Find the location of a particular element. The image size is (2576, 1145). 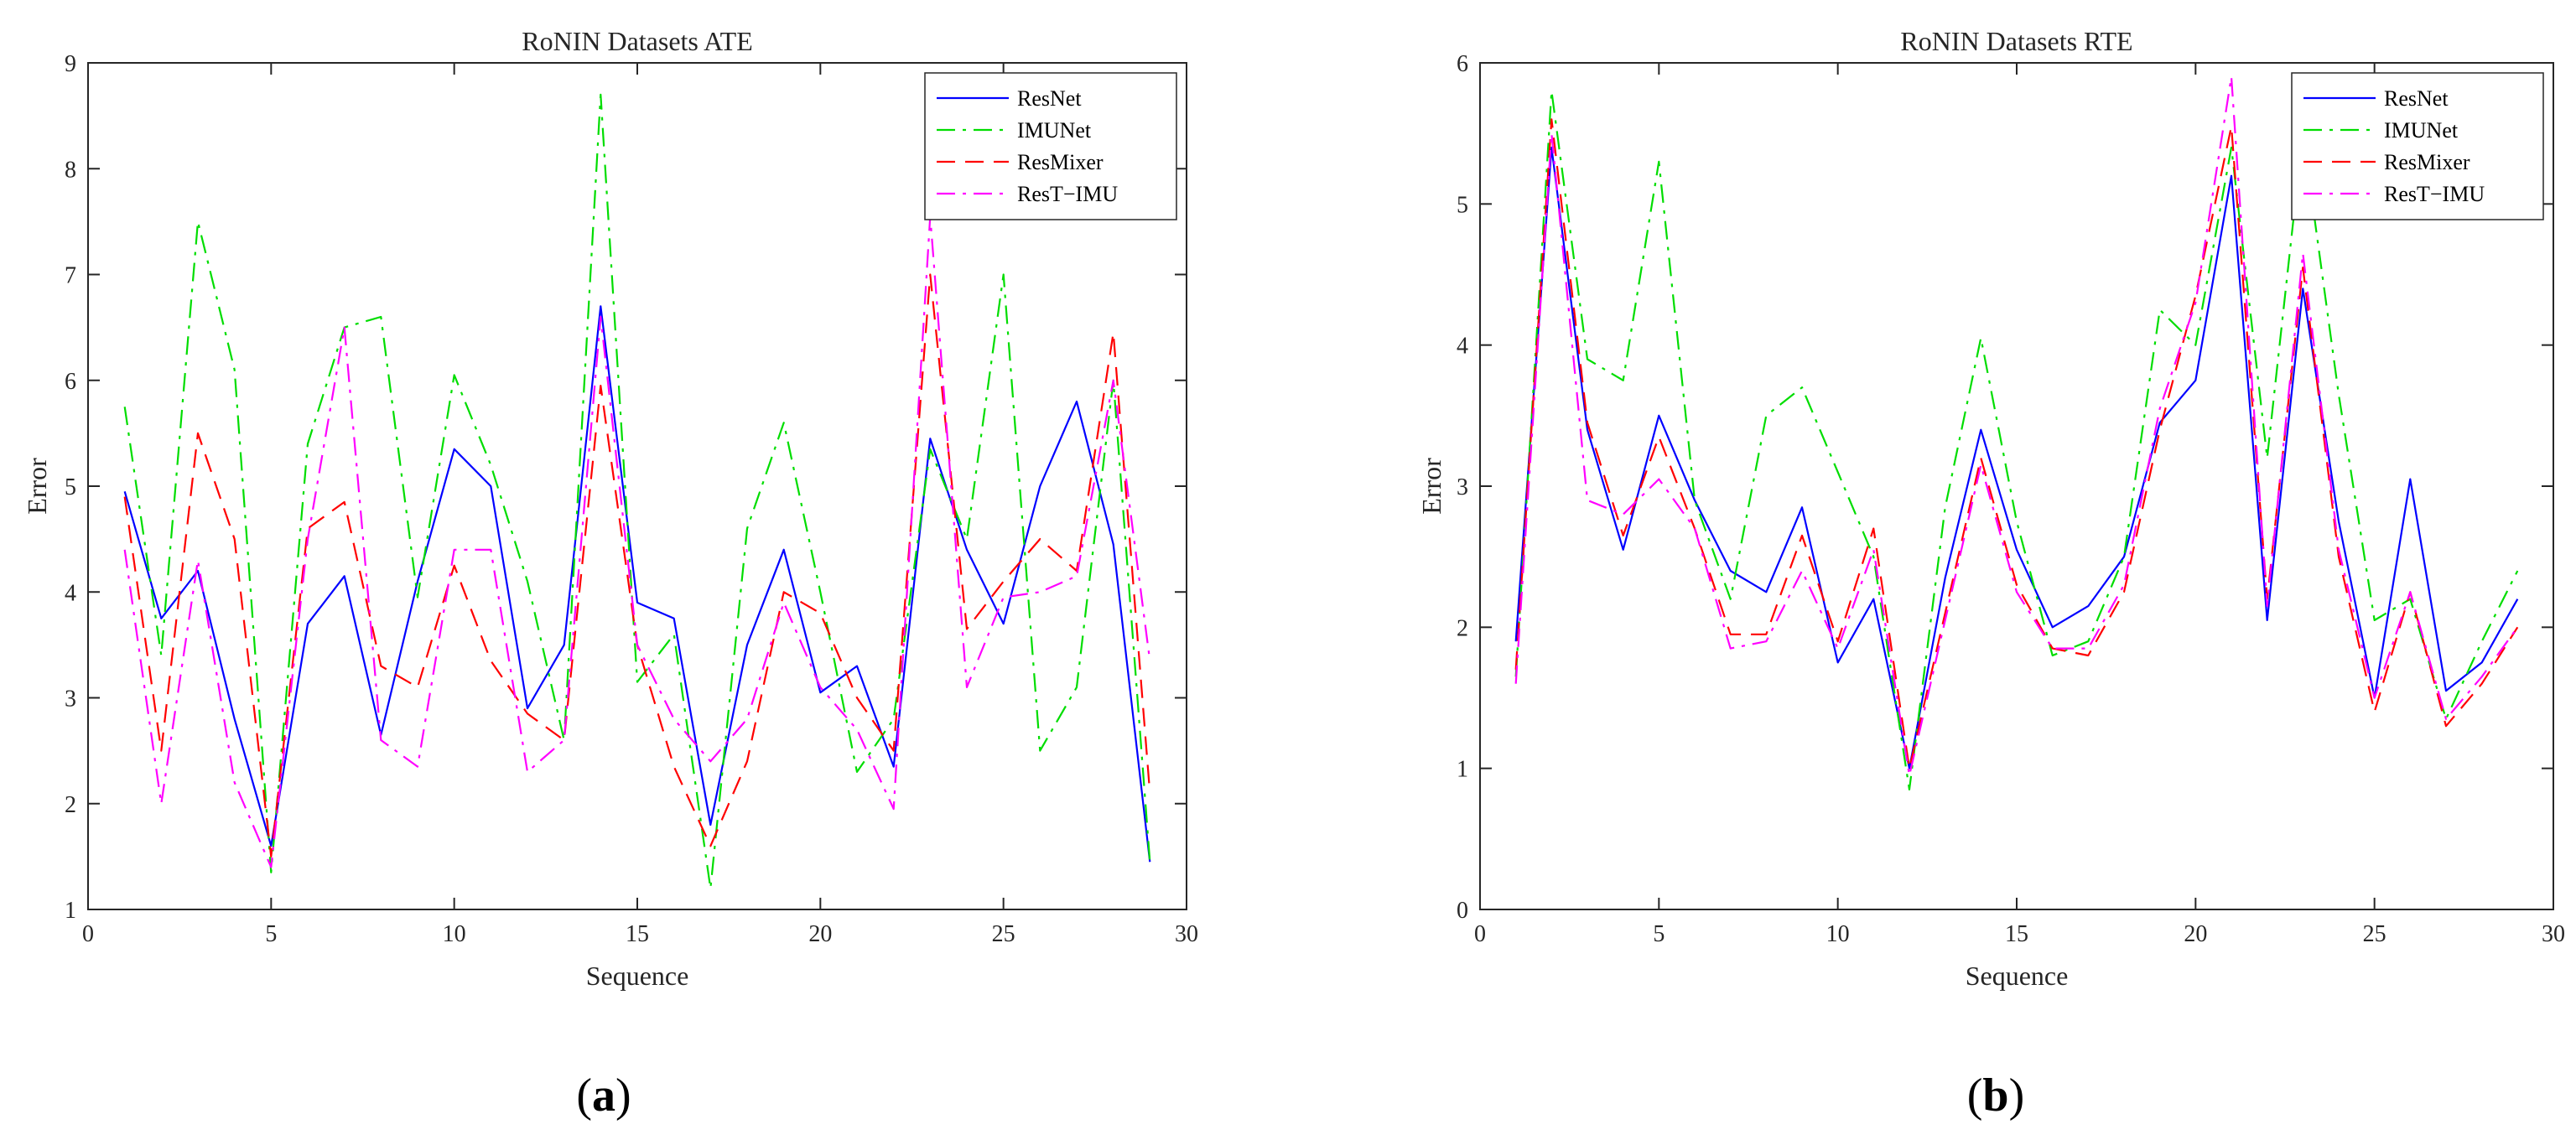

y-tick-label: 0 is located at coordinates (1462, 911).